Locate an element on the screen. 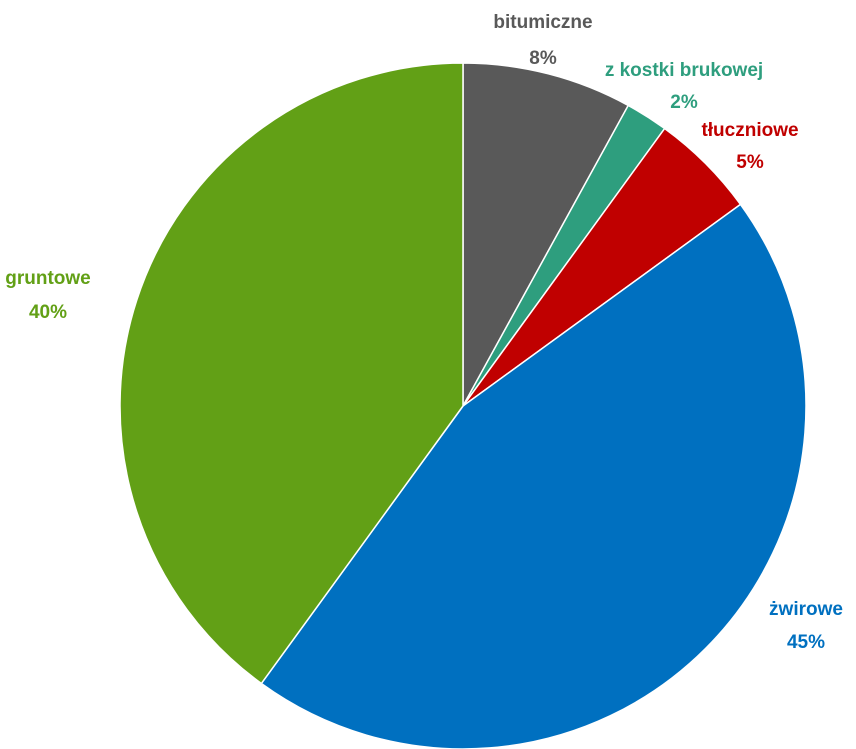 This screenshot has height=749, width=856. slice-label-2: tłuczniowe is located at coordinates (749, 130).